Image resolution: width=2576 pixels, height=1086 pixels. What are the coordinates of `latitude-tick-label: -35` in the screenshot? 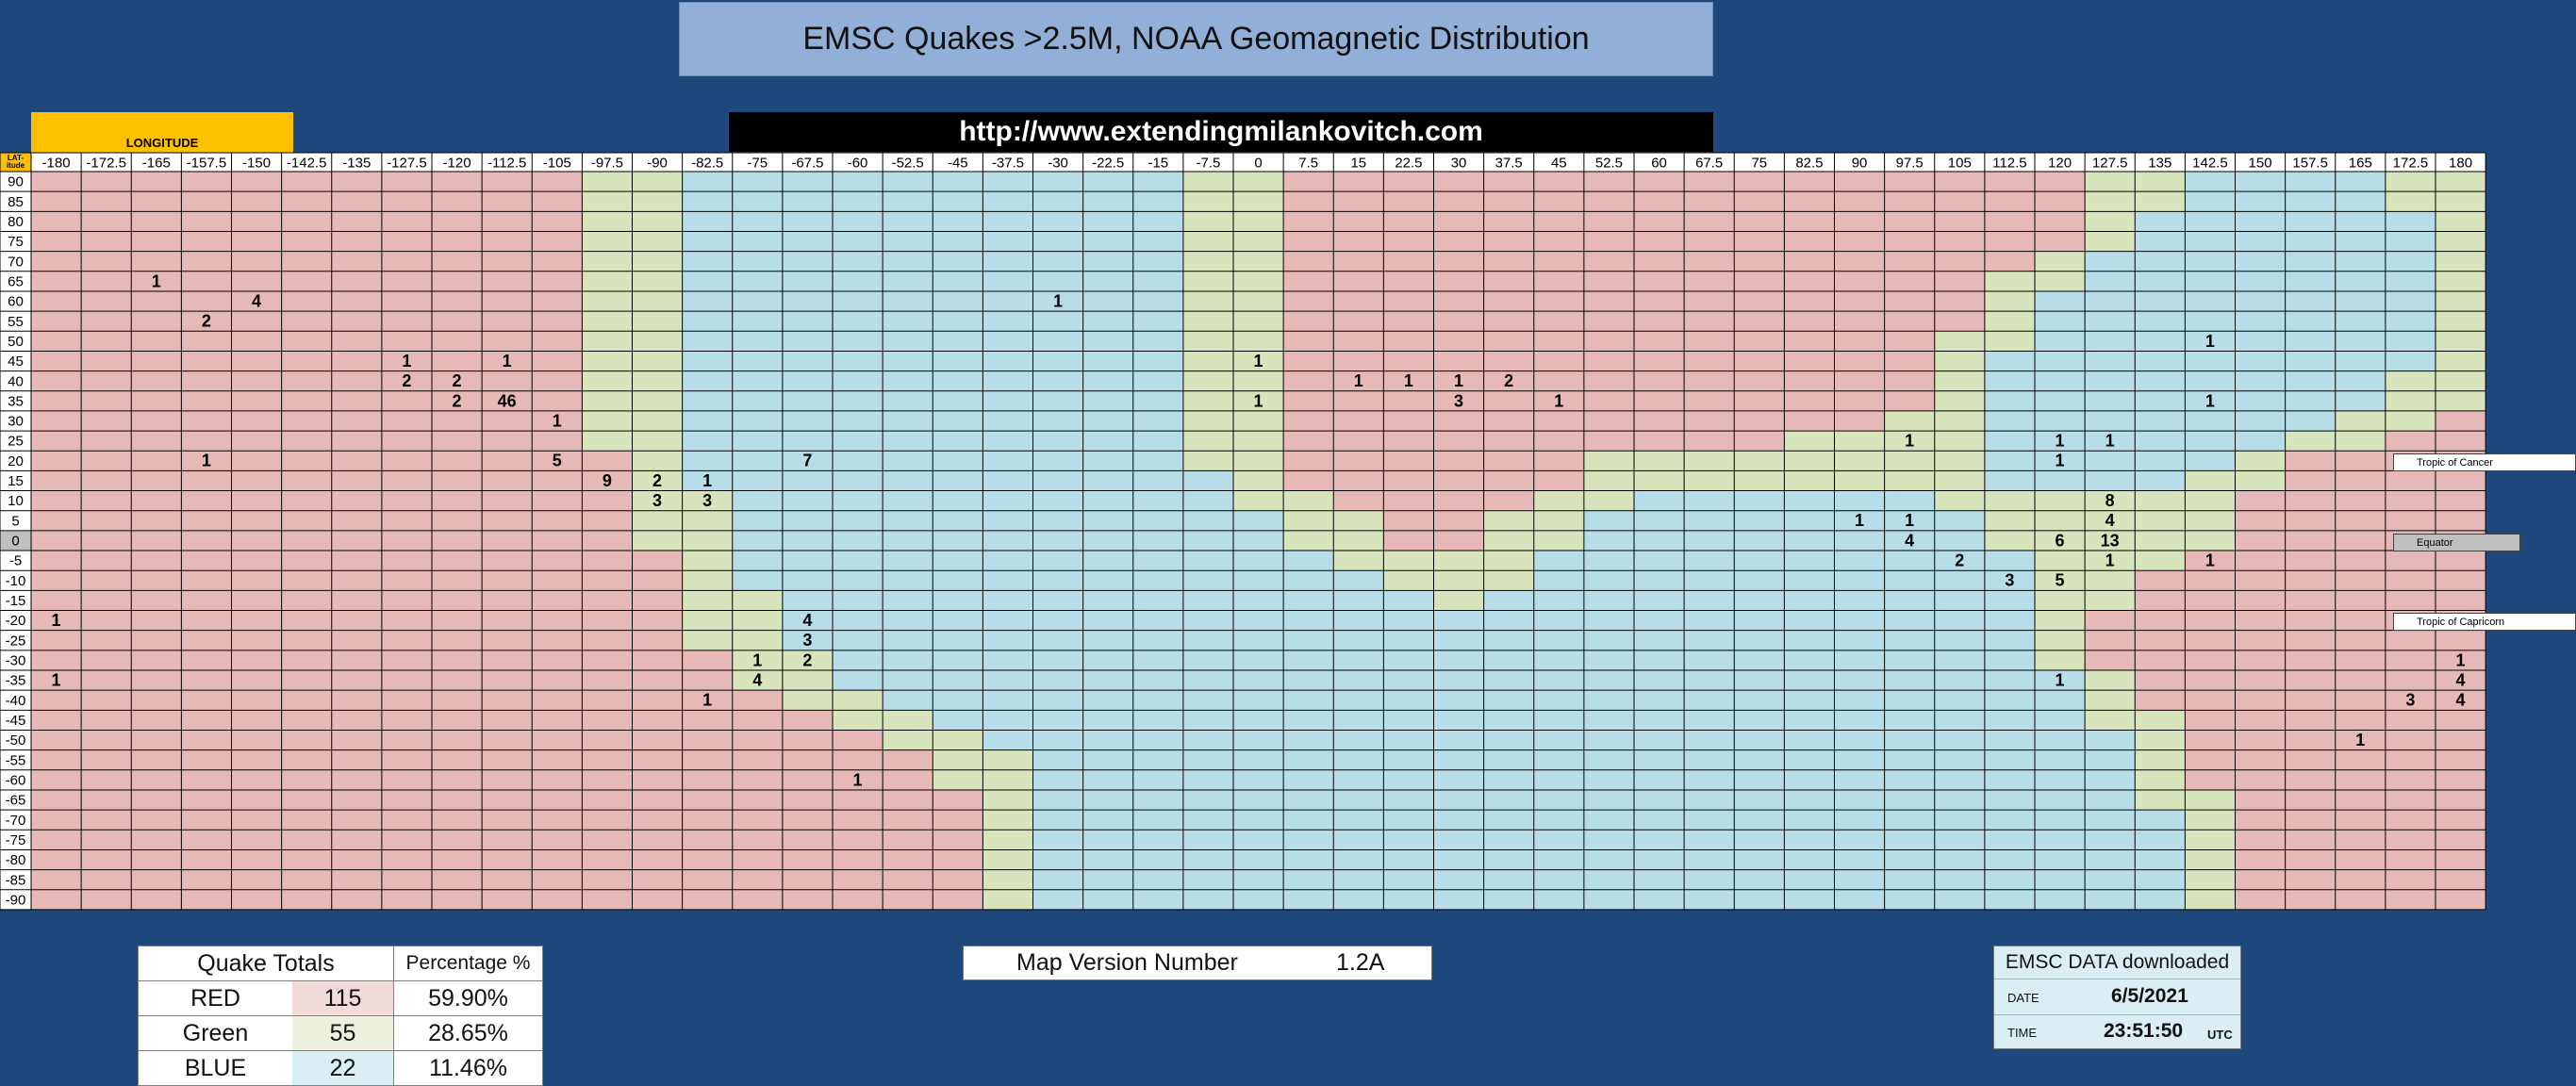 It's located at (16, 681).